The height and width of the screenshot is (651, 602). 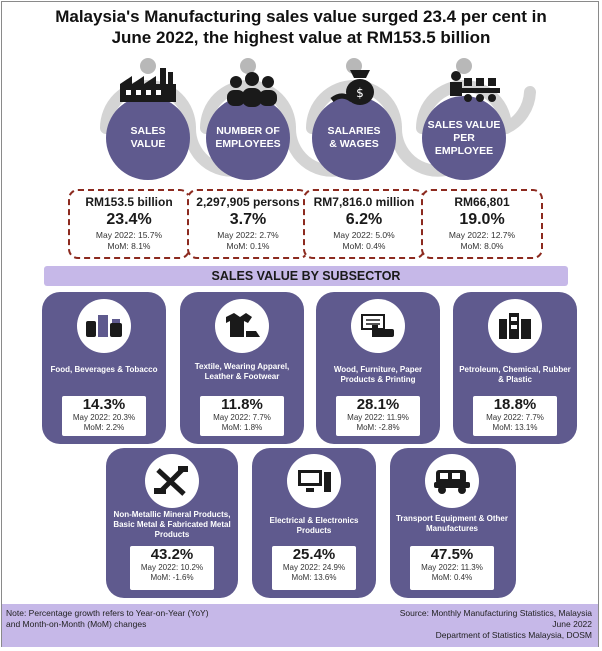 I want to click on worker-conveyor-icon, so click(x=475, y=86).